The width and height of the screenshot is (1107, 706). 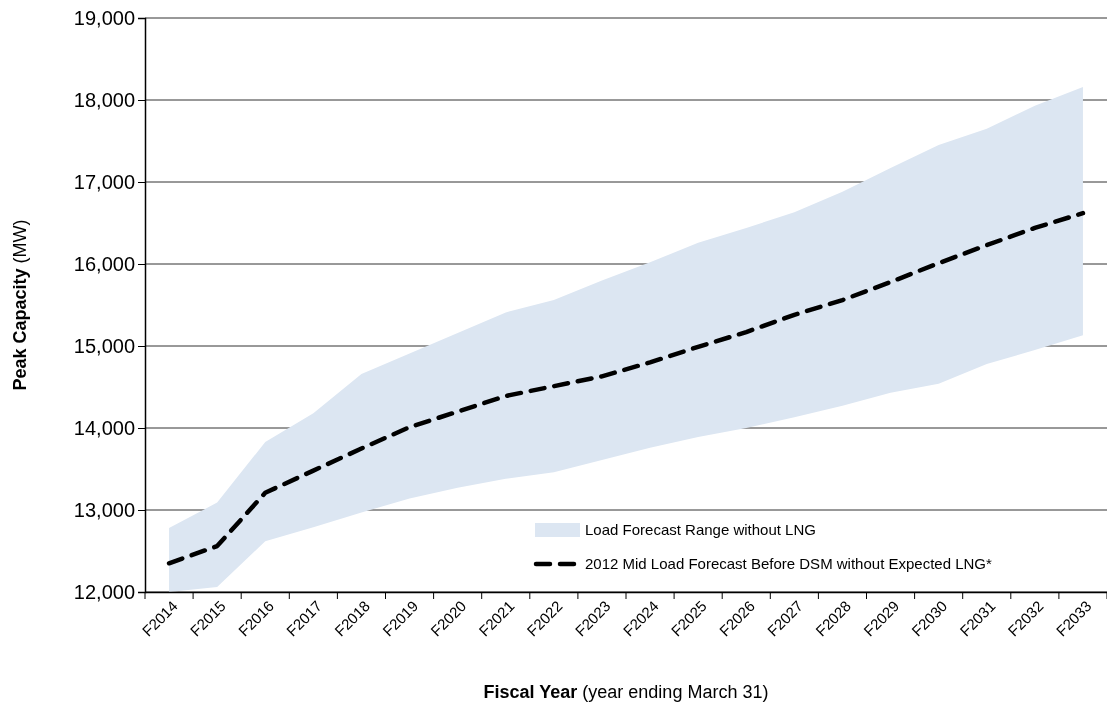 What do you see at coordinates (104, 591) in the screenshot?
I see `y-tick-label: 12,000` at bounding box center [104, 591].